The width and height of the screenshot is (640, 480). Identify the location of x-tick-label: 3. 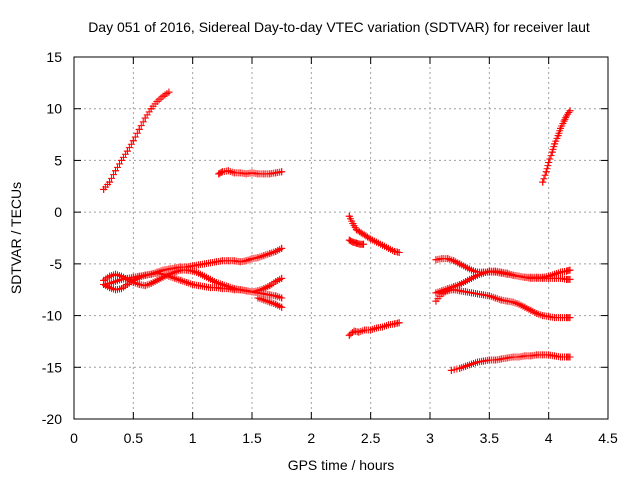
(430, 438).